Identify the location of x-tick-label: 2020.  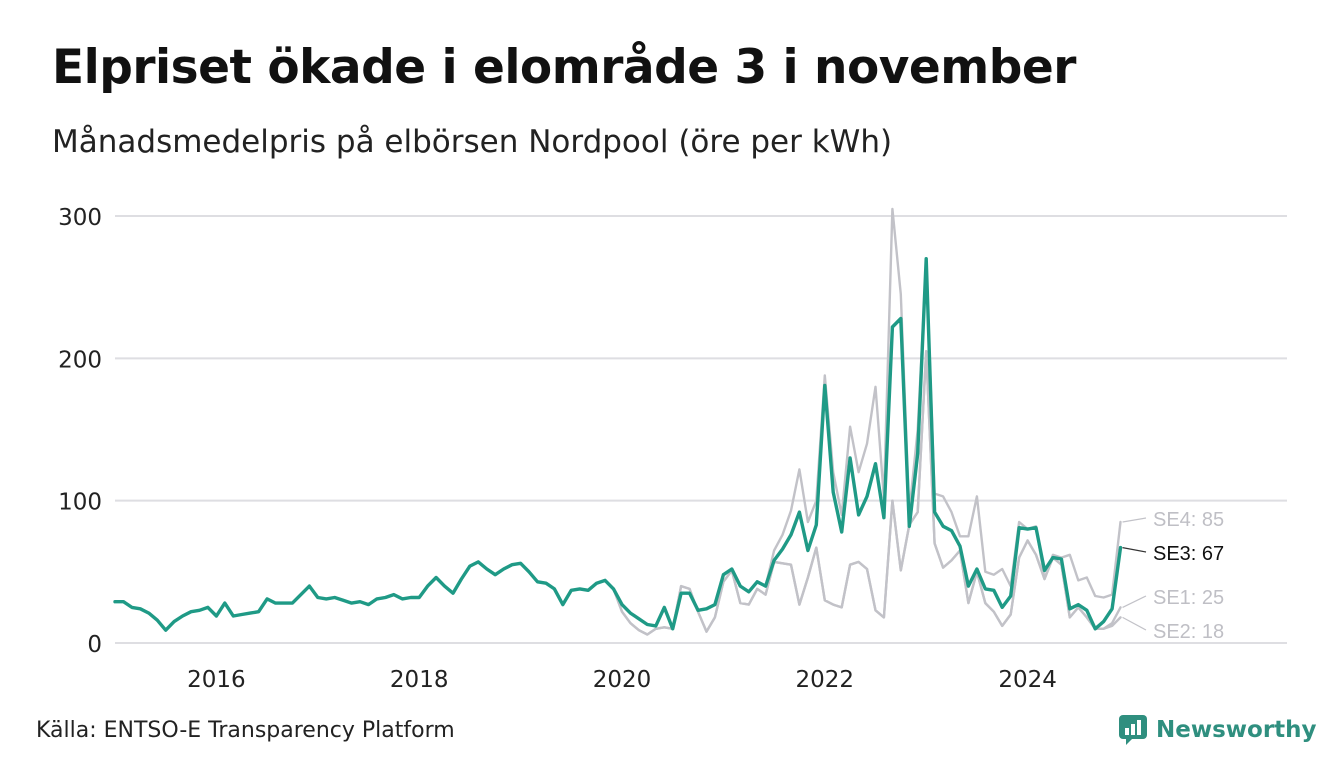
(622, 680).